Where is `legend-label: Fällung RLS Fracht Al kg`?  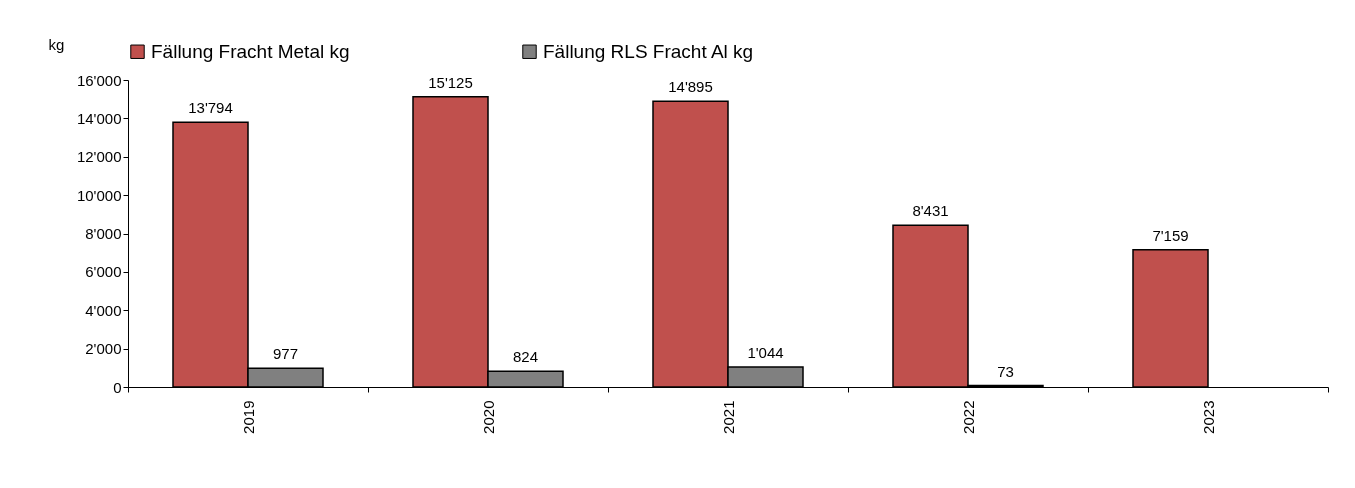
legend-label: Fällung RLS Fracht Al kg is located at coordinates (648, 51).